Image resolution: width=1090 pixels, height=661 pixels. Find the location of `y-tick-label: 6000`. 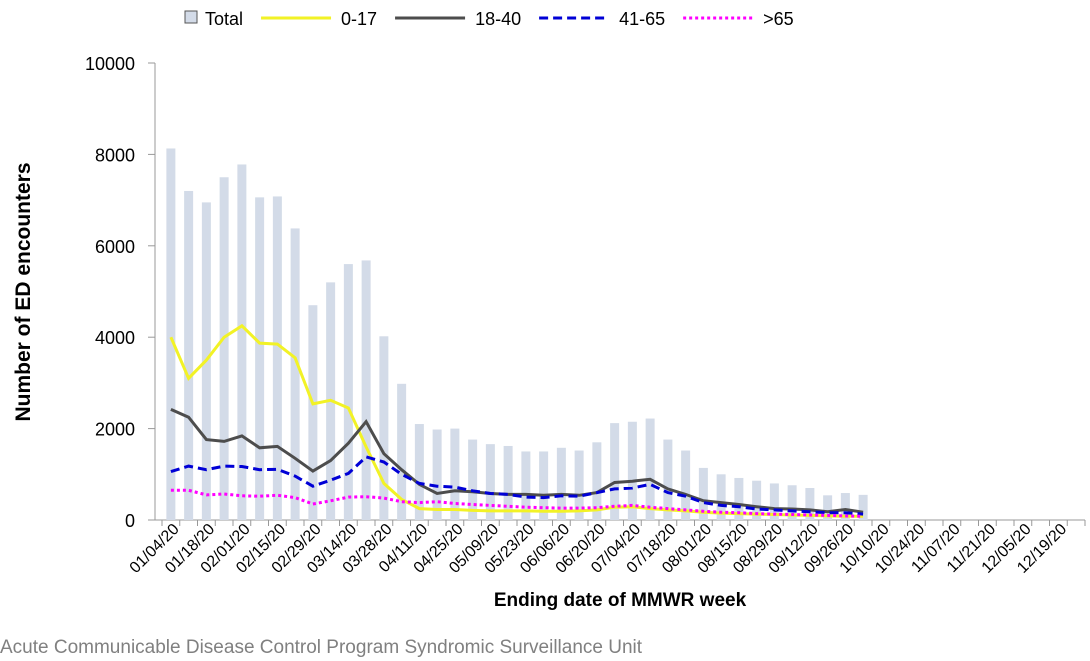

y-tick-label: 6000 is located at coordinates (115, 247).